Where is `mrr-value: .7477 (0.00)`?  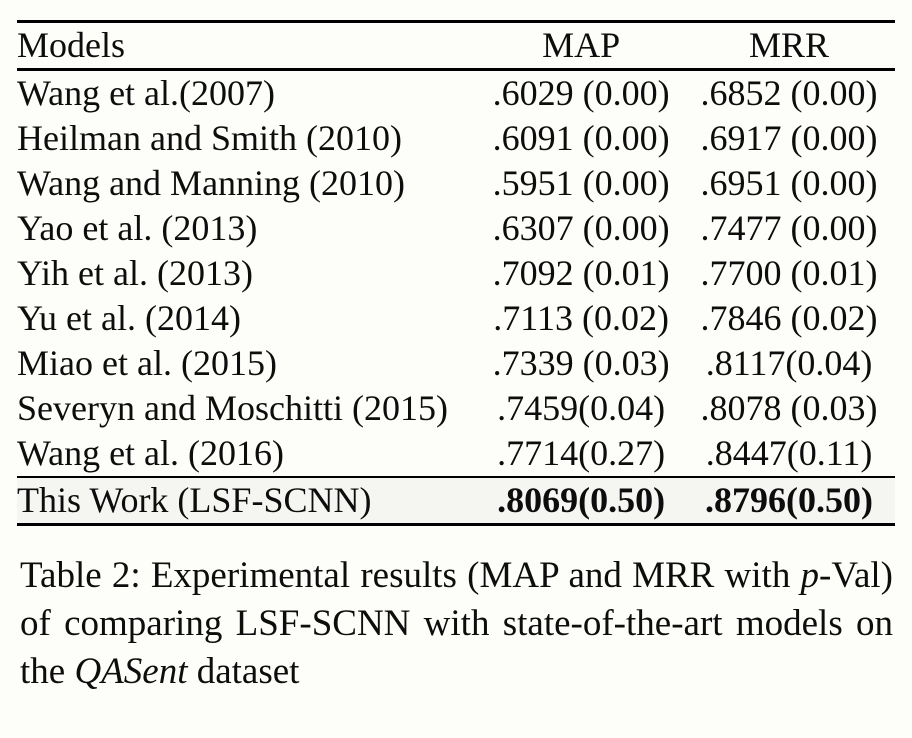
mrr-value: .7477 (0.00) is located at coordinates (789, 228).